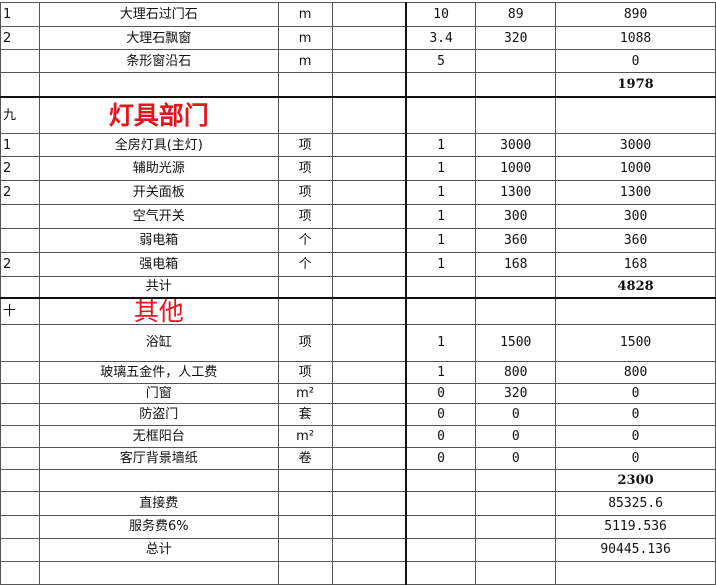 Image resolution: width=716 pixels, height=585 pixels. Describe the element at coordinates (20, 115) in the screenshot. I see `item-number-cell: 九` at that location.